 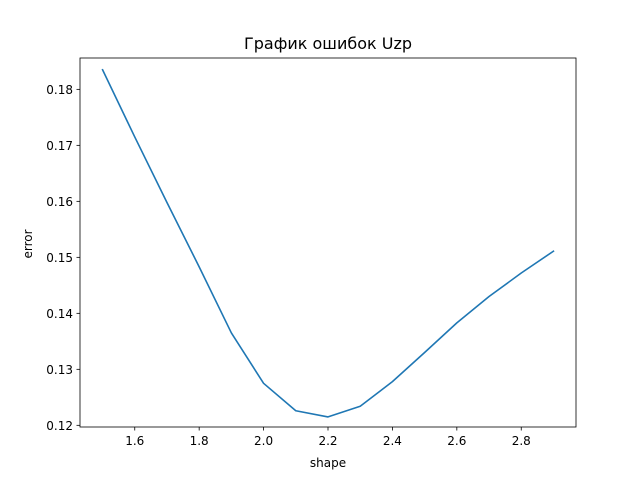 What do you see at coordinates (59, 426) in the screenshot?
I see `y-tick-label: 0.12` at bounding box center [59, 426].